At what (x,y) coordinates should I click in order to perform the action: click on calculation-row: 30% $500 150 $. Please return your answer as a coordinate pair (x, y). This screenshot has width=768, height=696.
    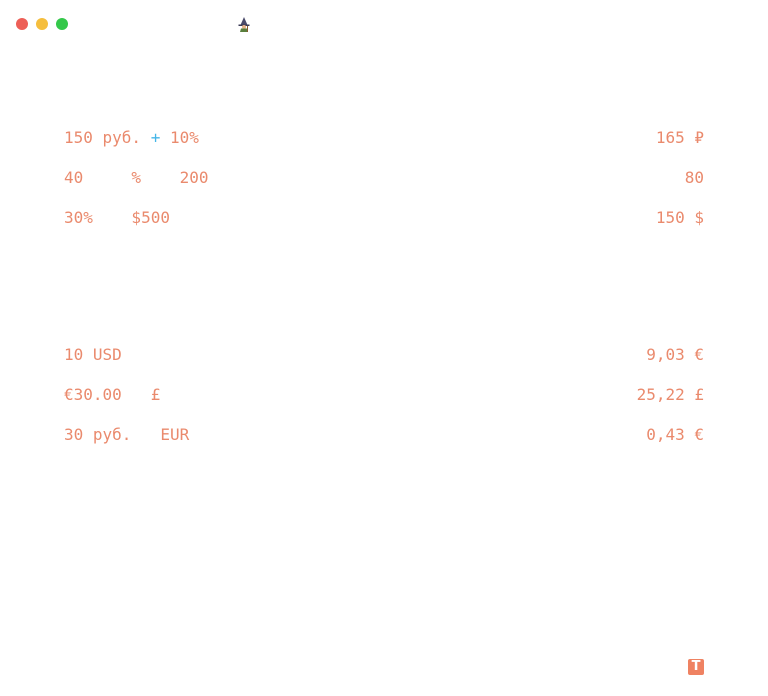
    Looking at the image, I should click on (384, 218).